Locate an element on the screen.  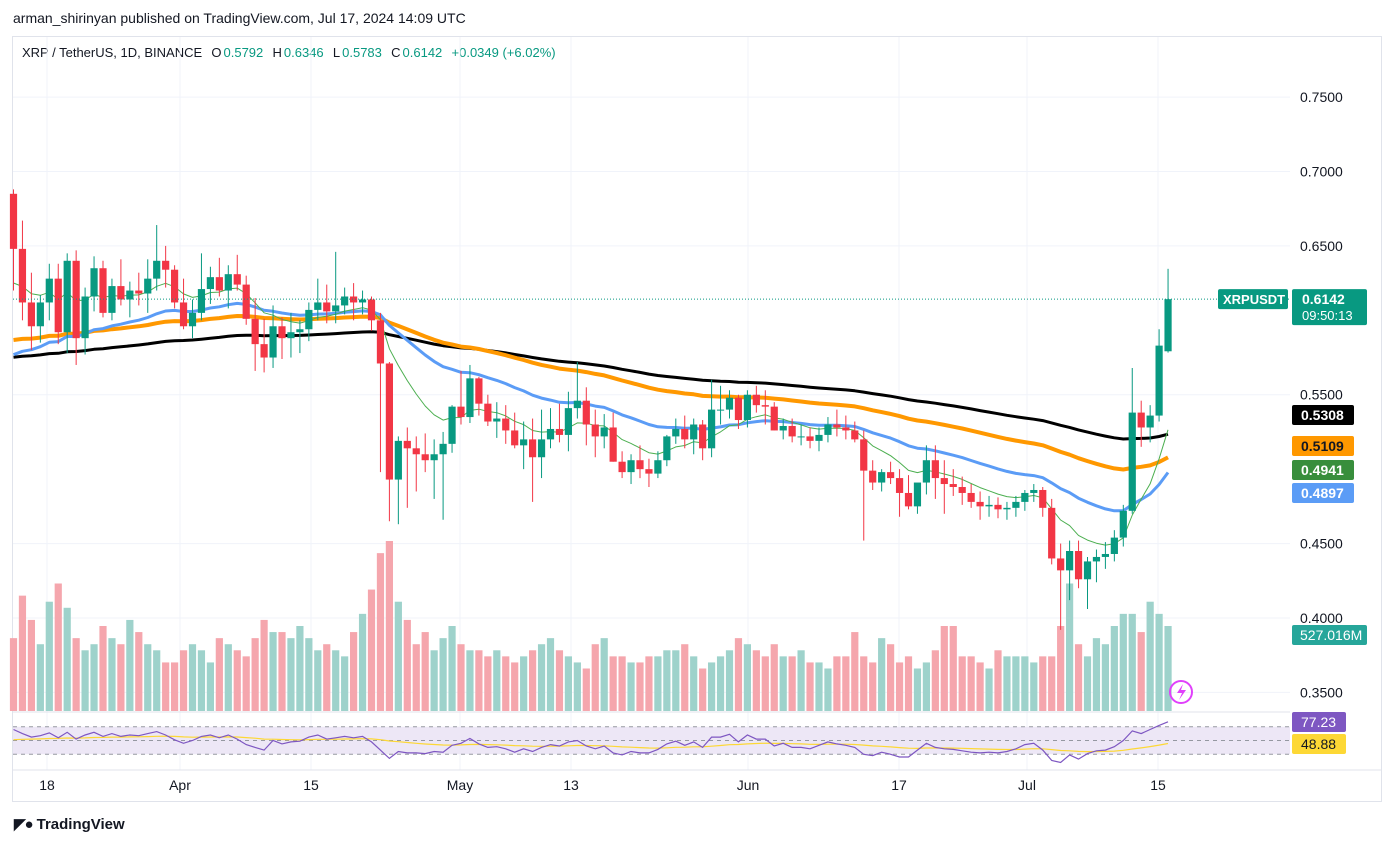
tradingview-logo: ◤● TradingView is located at coordinates (69, 824).